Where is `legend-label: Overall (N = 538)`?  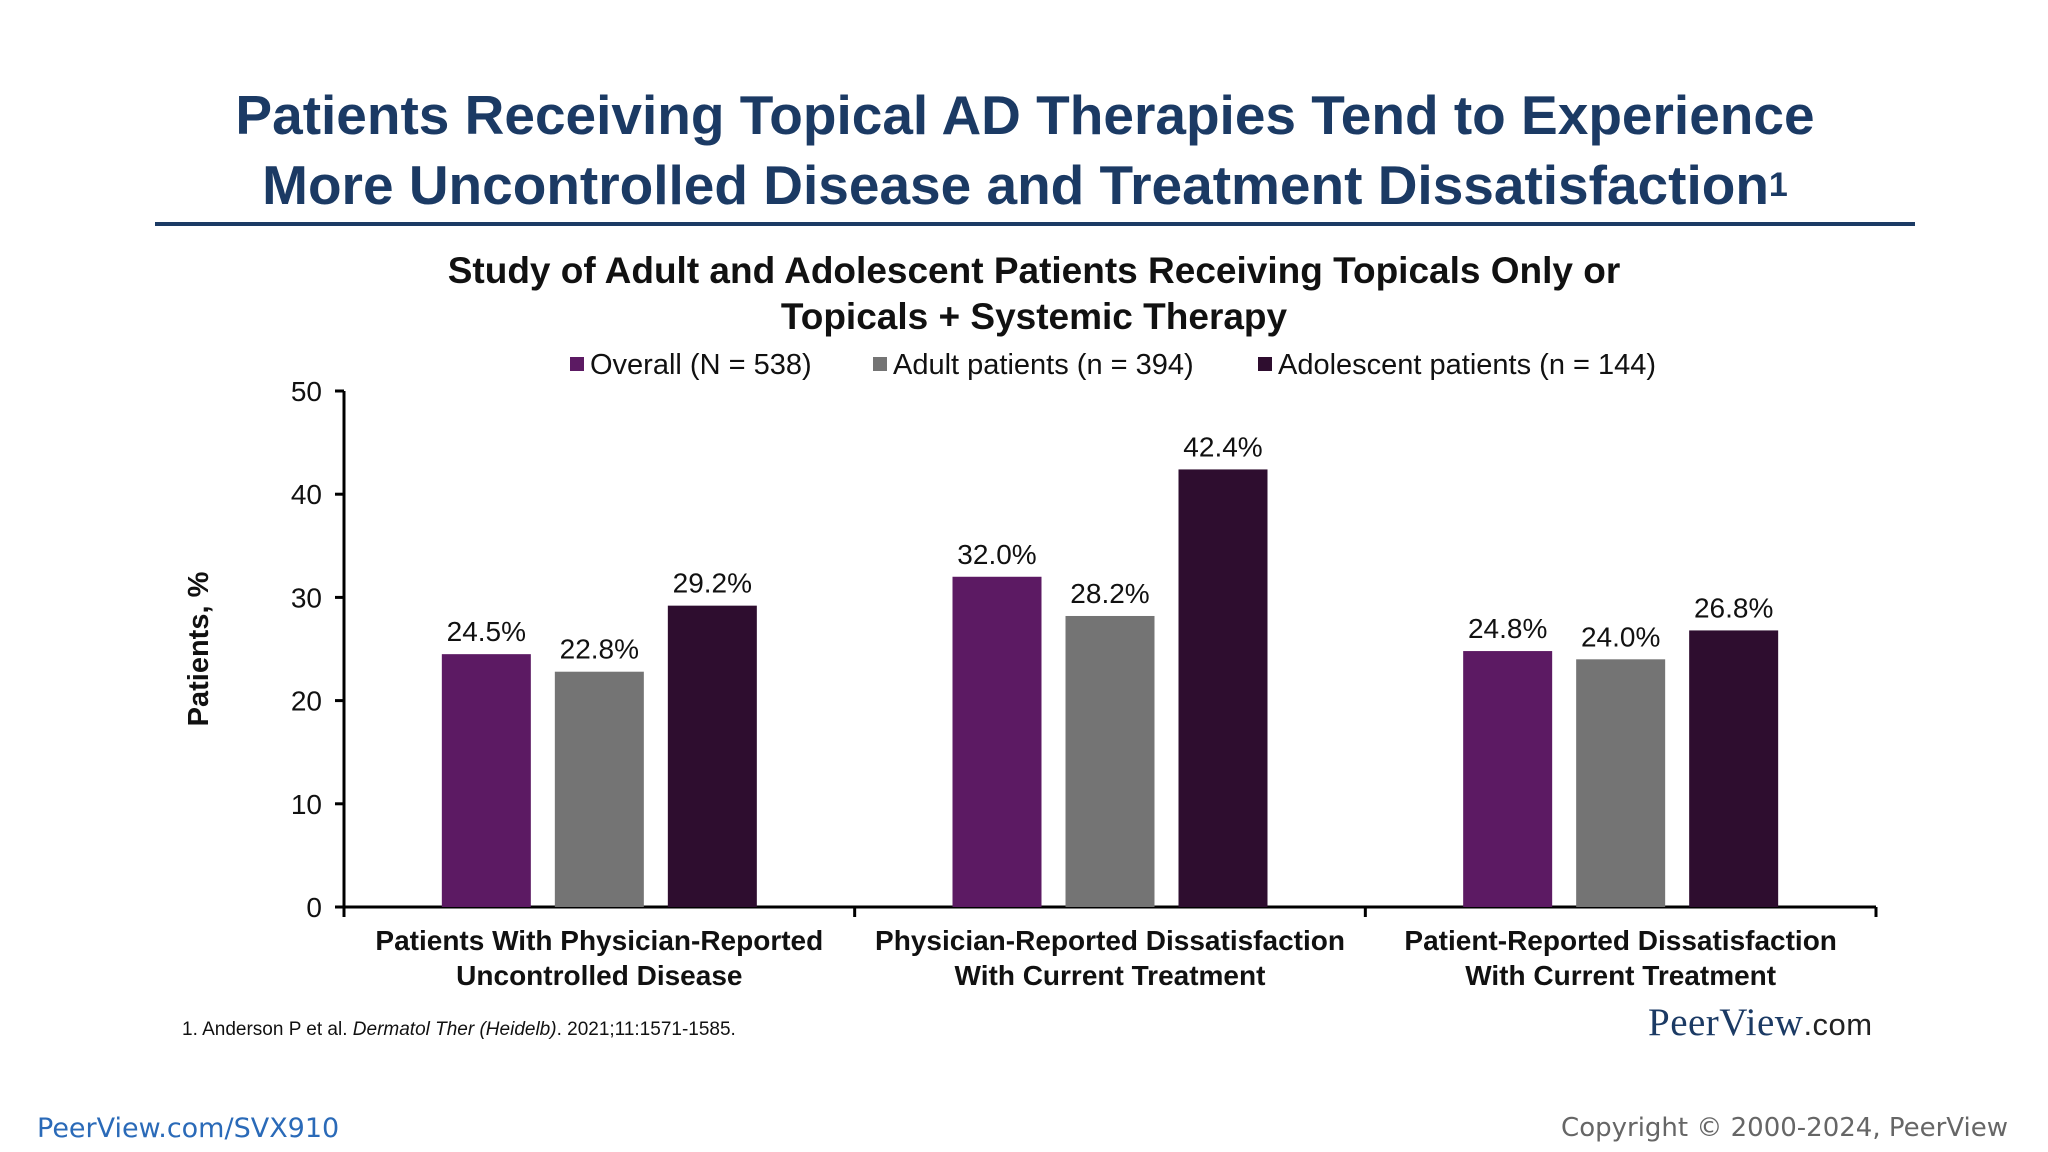 legend-label: Overall (N = 538) is located at coordinates (701, 365).